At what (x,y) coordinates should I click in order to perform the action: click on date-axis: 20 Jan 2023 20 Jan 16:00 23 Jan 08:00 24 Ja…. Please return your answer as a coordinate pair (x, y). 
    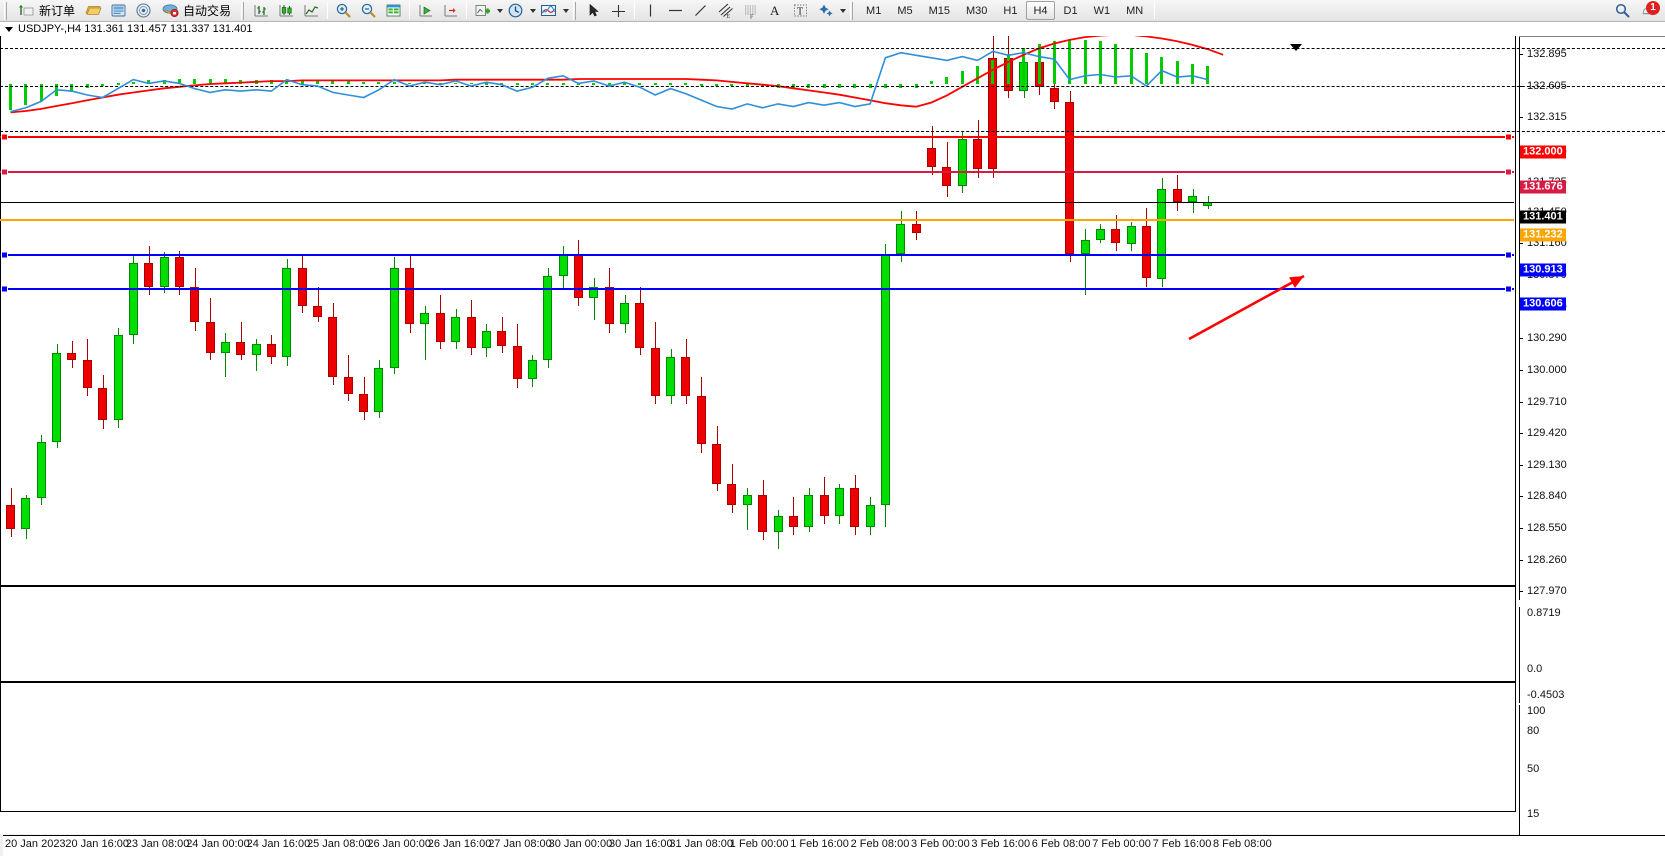
    Looking at the image, I should click on (834, 845).